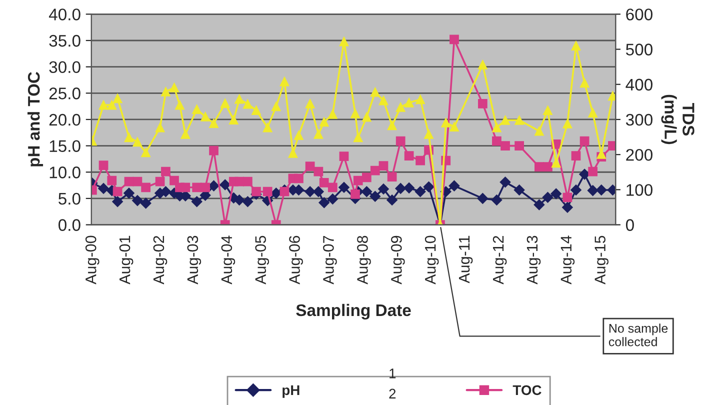 The width and height of the screenshot is (720, 405). What do you see at coordinates (639, 84) in the screenshot?
I see `y2-tick-label: 400` at bounding box center [639, 84].